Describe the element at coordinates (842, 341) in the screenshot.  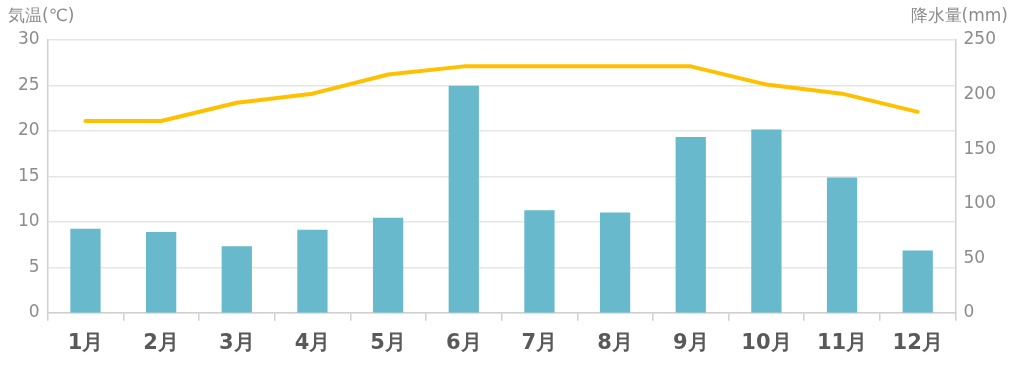
I see `x-tick-label: 11月` at that location.